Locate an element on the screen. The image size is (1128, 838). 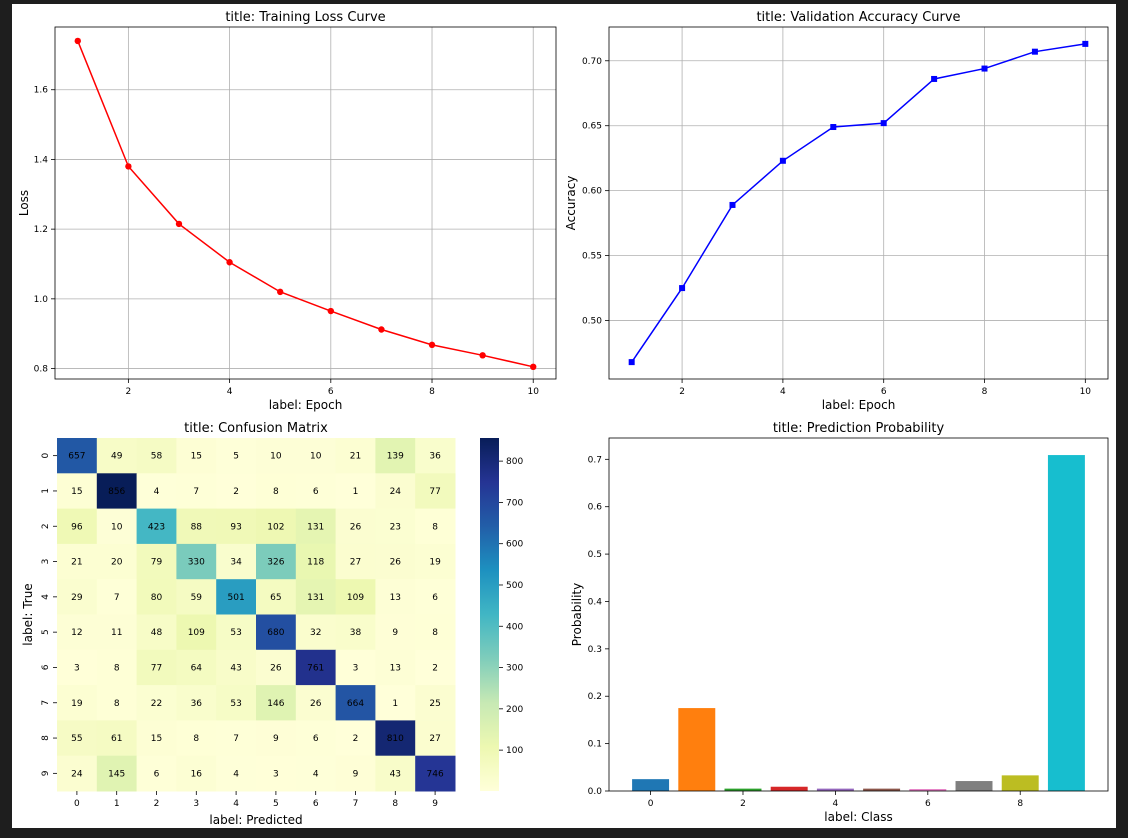
loss-x-axis-label: label: Epoch is located at coordinates (306, 405).